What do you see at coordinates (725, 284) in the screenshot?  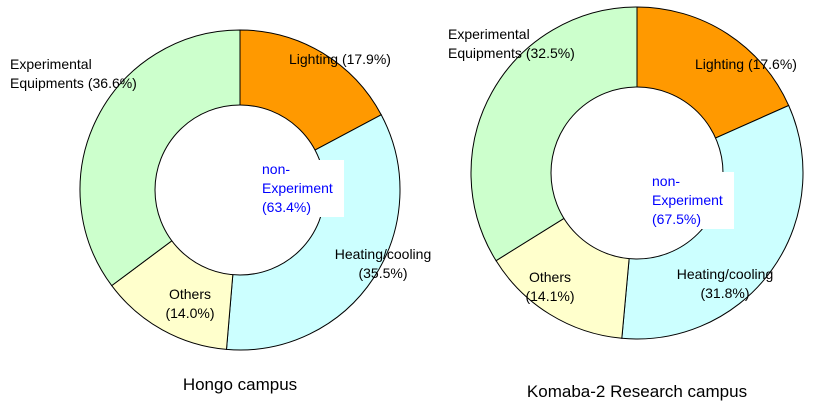 I see `slice-label: Heating/cooling (31.8%)` at bounding box center [725, 284].